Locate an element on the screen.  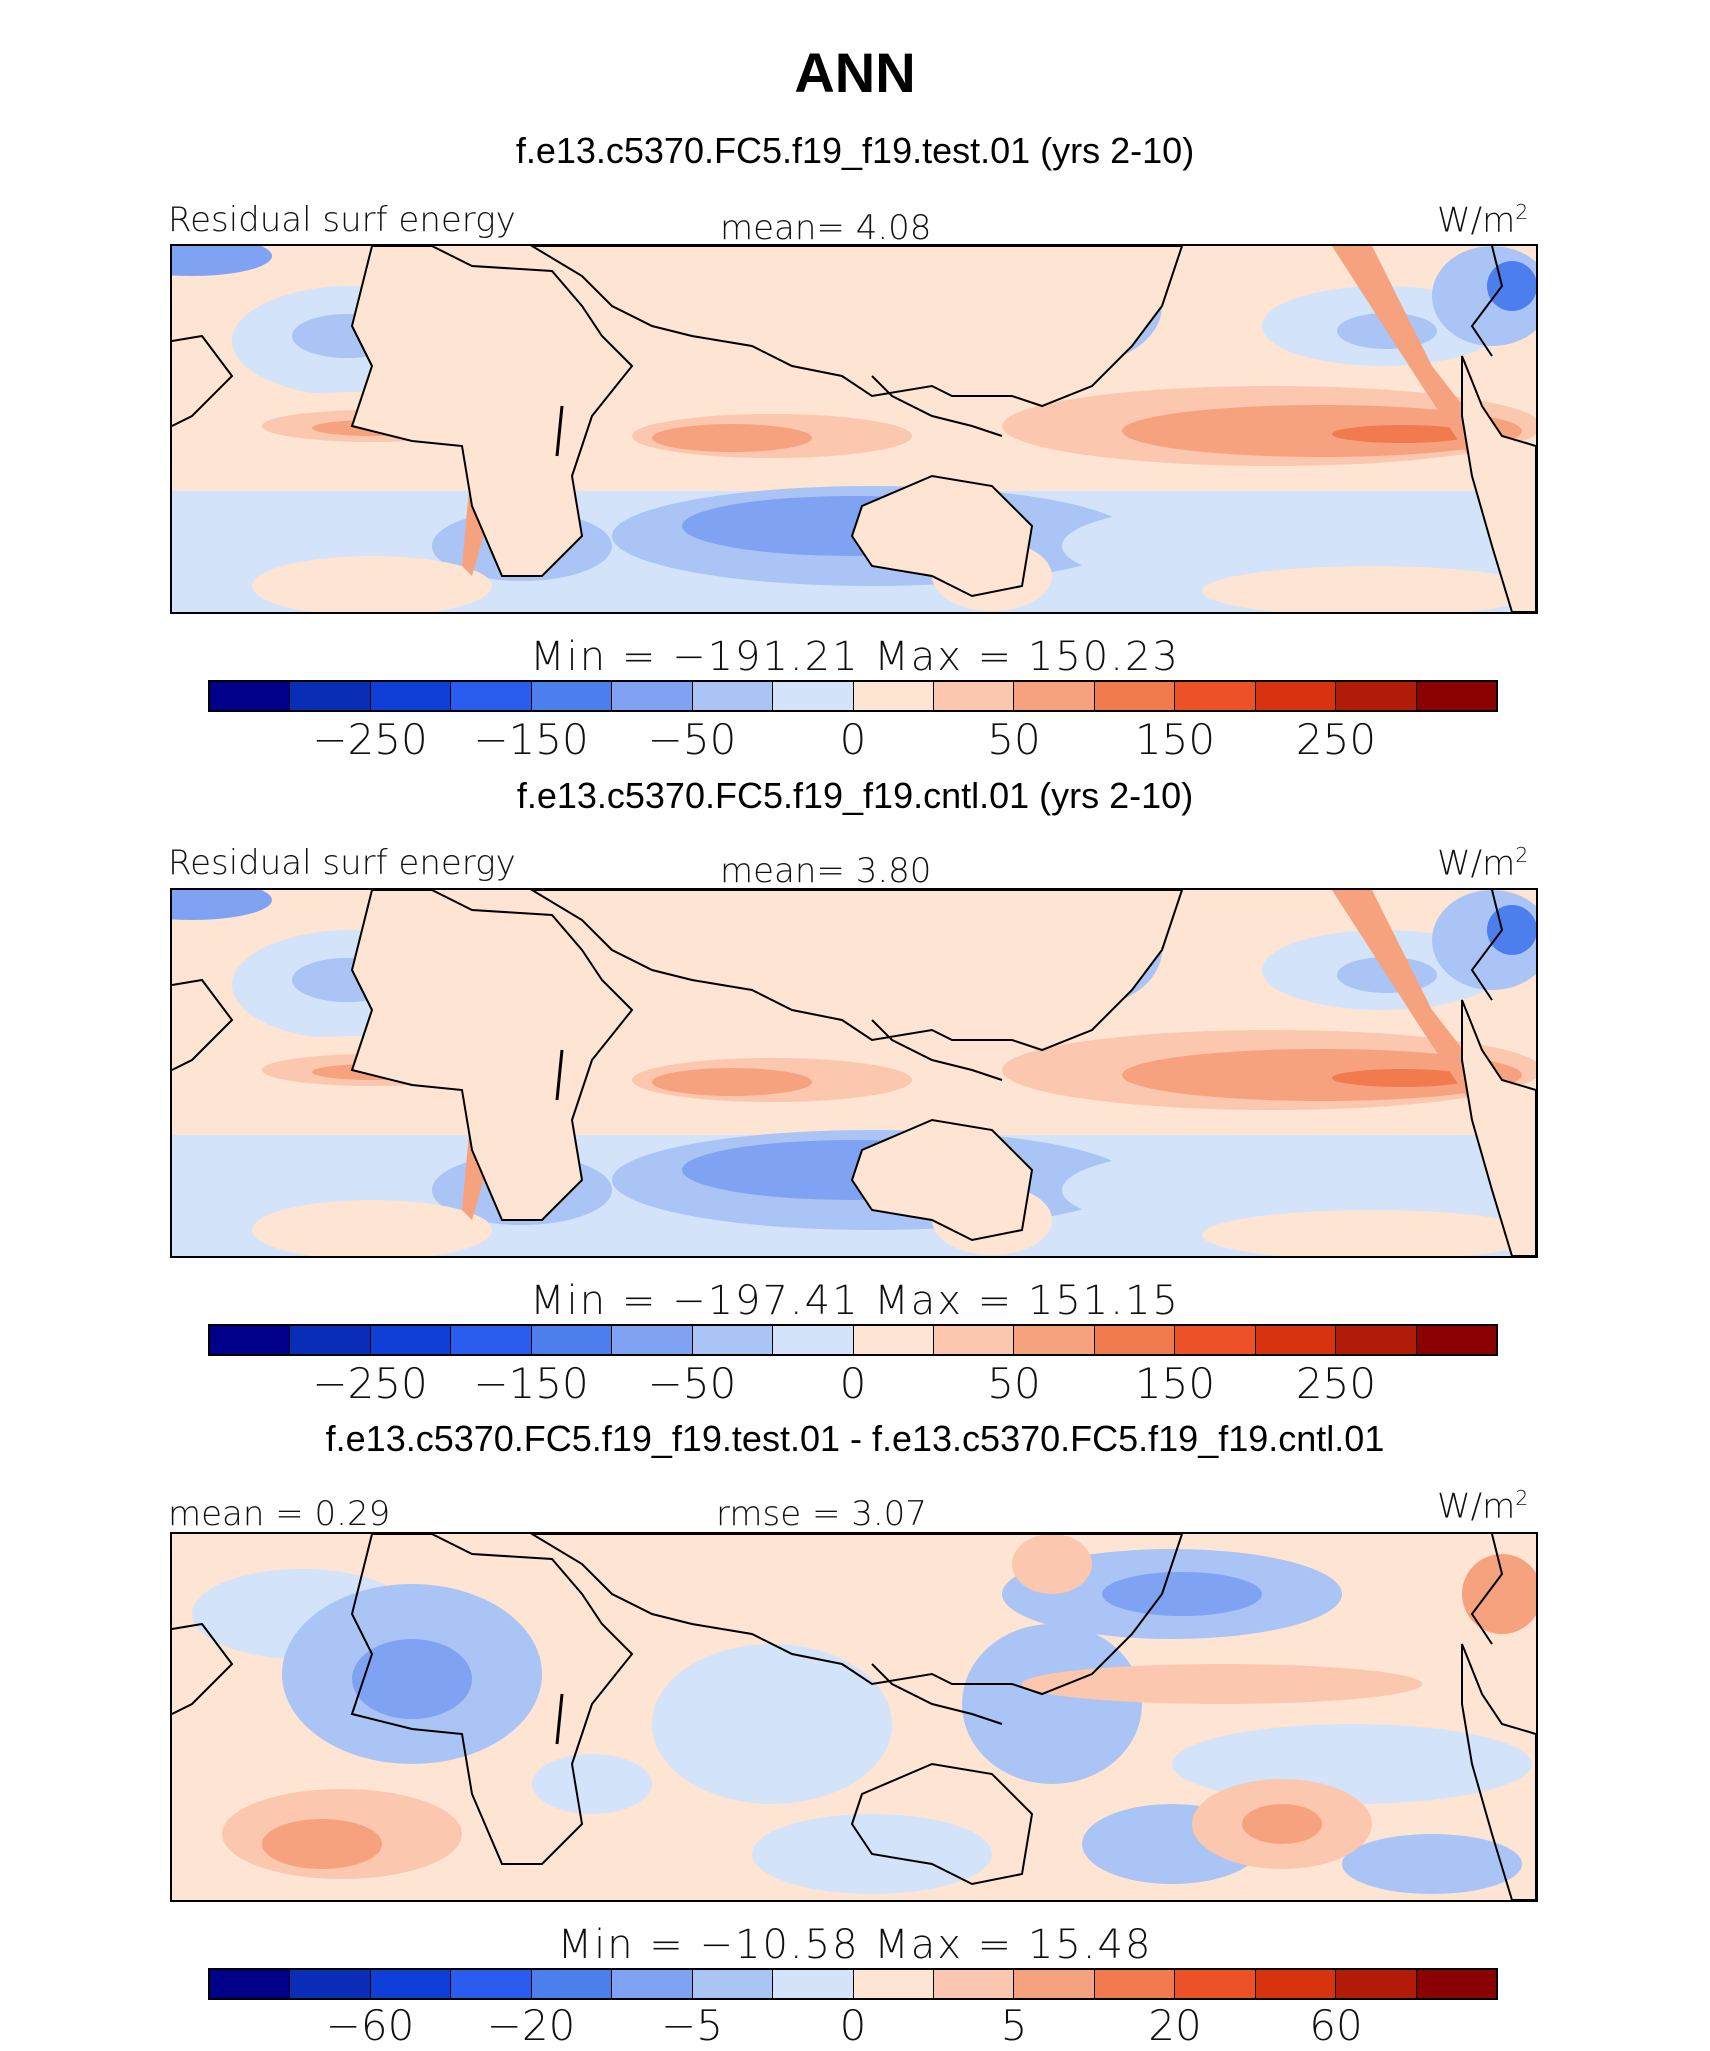
panel-1-tick-label: 0 is located at coordinates (853, 739).